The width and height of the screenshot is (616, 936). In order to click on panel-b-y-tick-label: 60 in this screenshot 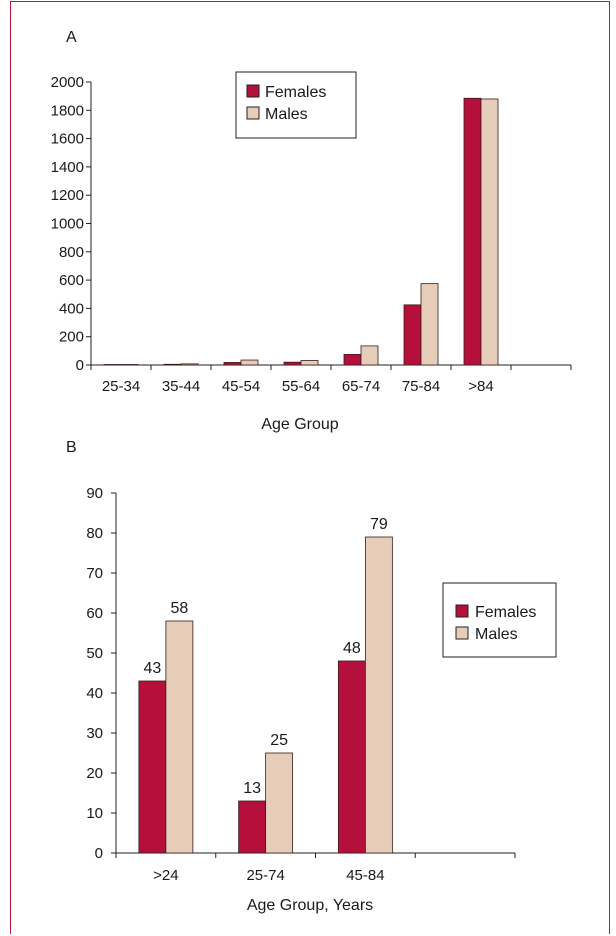, I will do `click(94, 613)`.